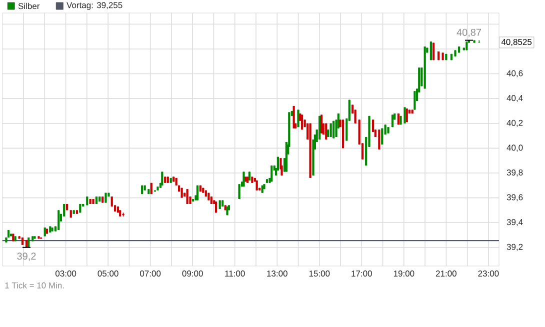 This screenshot has width=545, height=327. Describe the element at coordinates (34, 285) in the screenshot. I see `text: 1 Tick = 10 Min.` at that location.